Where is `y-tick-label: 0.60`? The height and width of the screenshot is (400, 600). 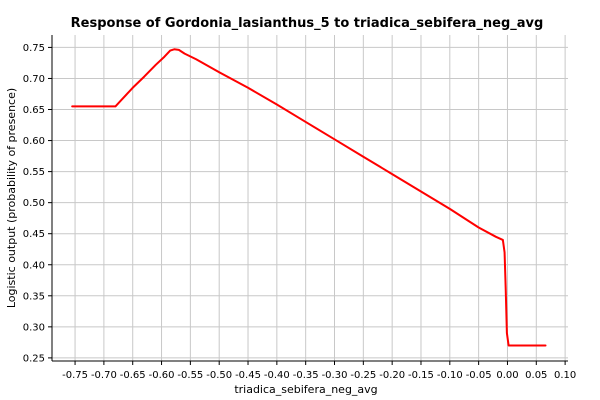 y-tick-label: 0.60 is located at coordinates (34, 141).